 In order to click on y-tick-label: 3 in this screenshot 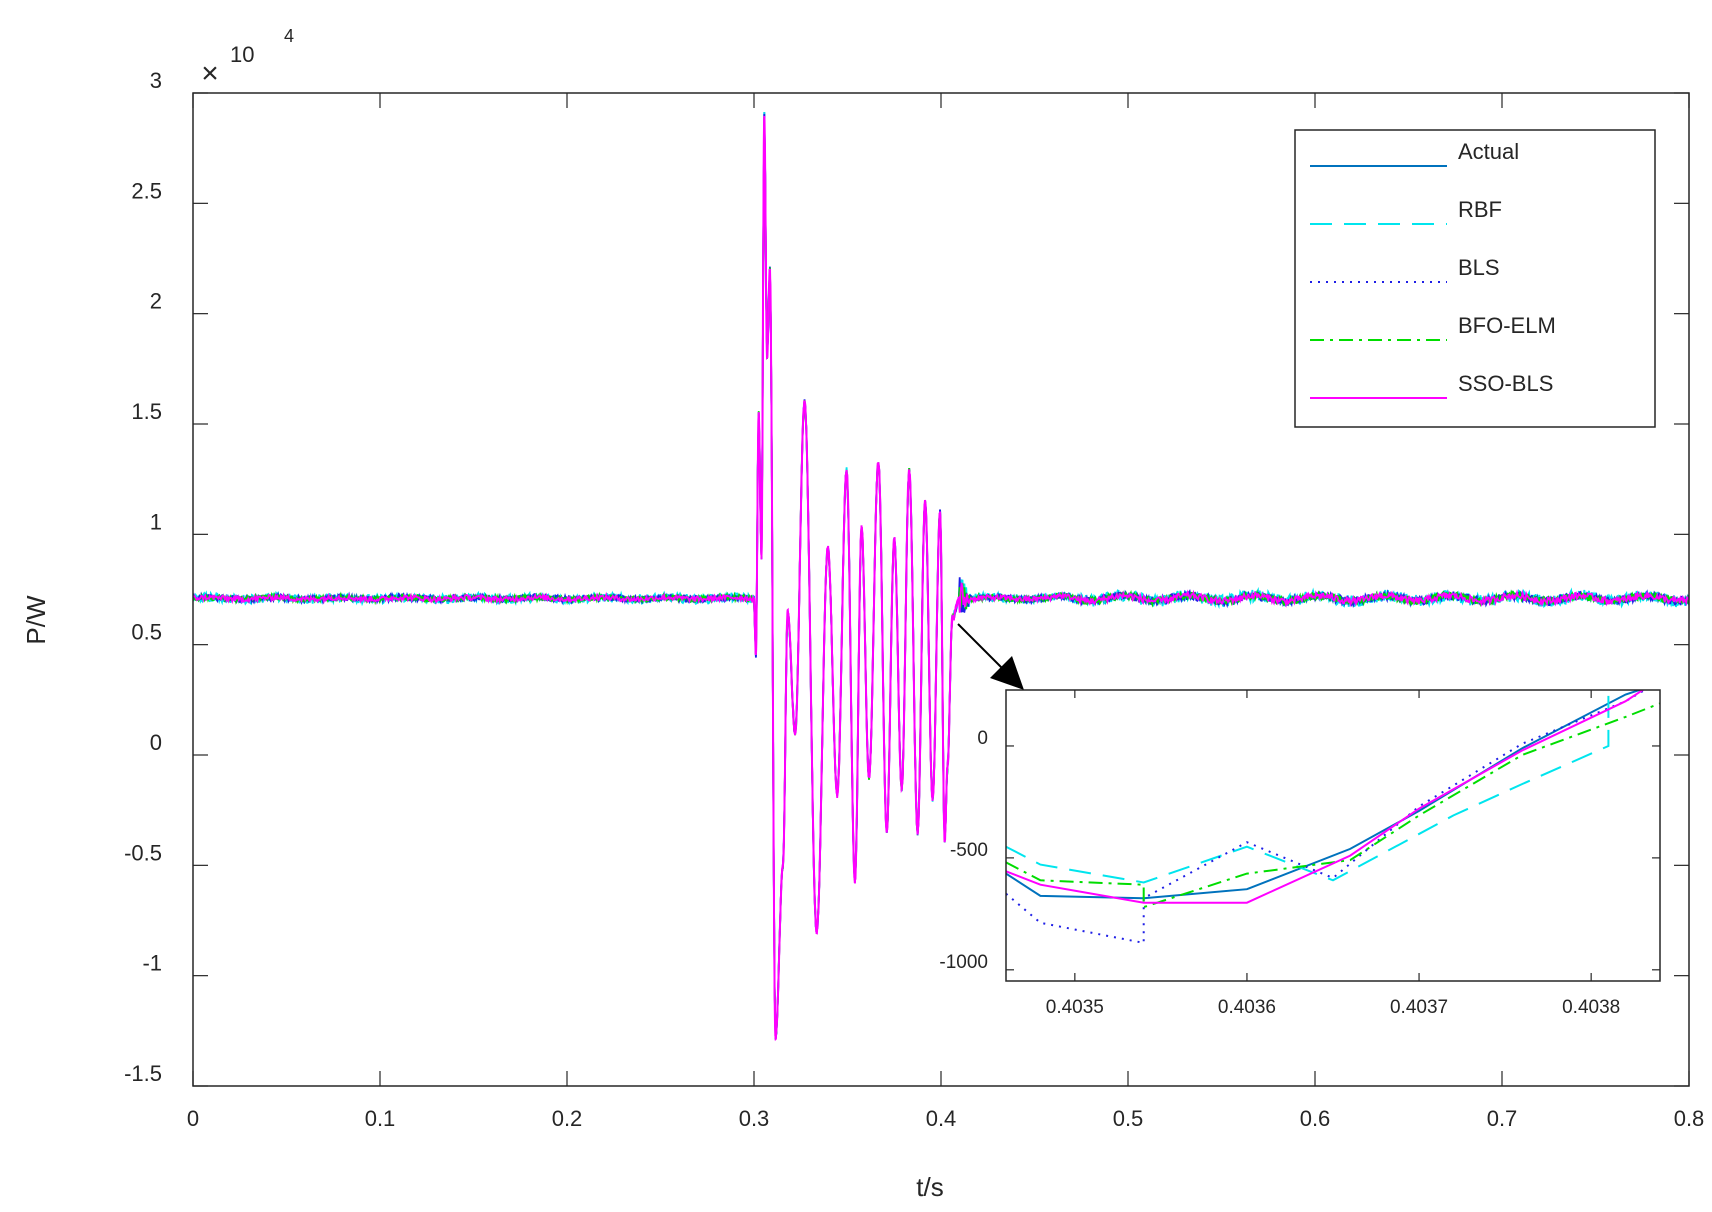, I will do `click(156, 80)`.